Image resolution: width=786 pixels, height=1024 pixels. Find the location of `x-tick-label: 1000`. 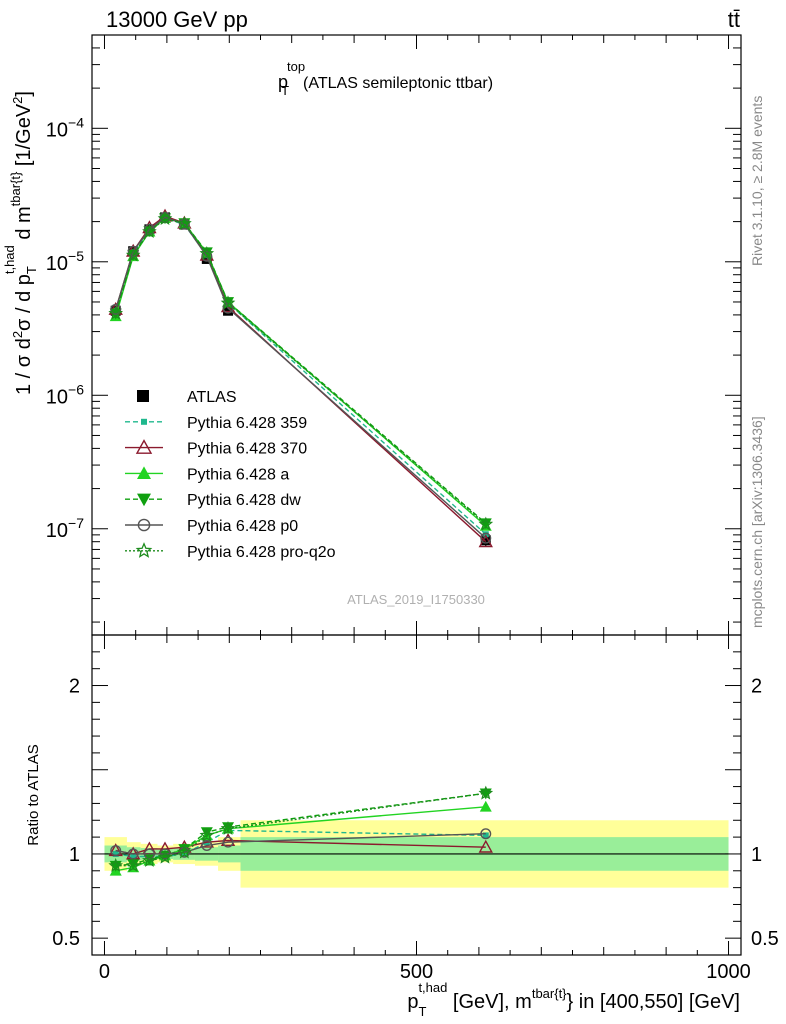

x-tick-label: 1000 is located at coordinates (728, 972).